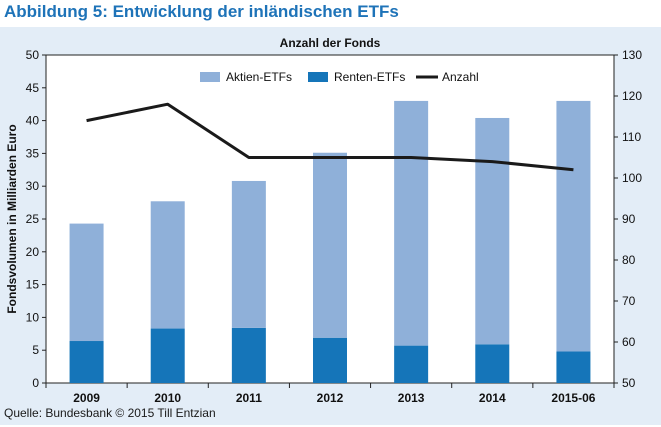  What do you see at coordinates (86, 398) in the screenshot?
I see `x-tick-label: 2009` at bounding box center [86, 398].